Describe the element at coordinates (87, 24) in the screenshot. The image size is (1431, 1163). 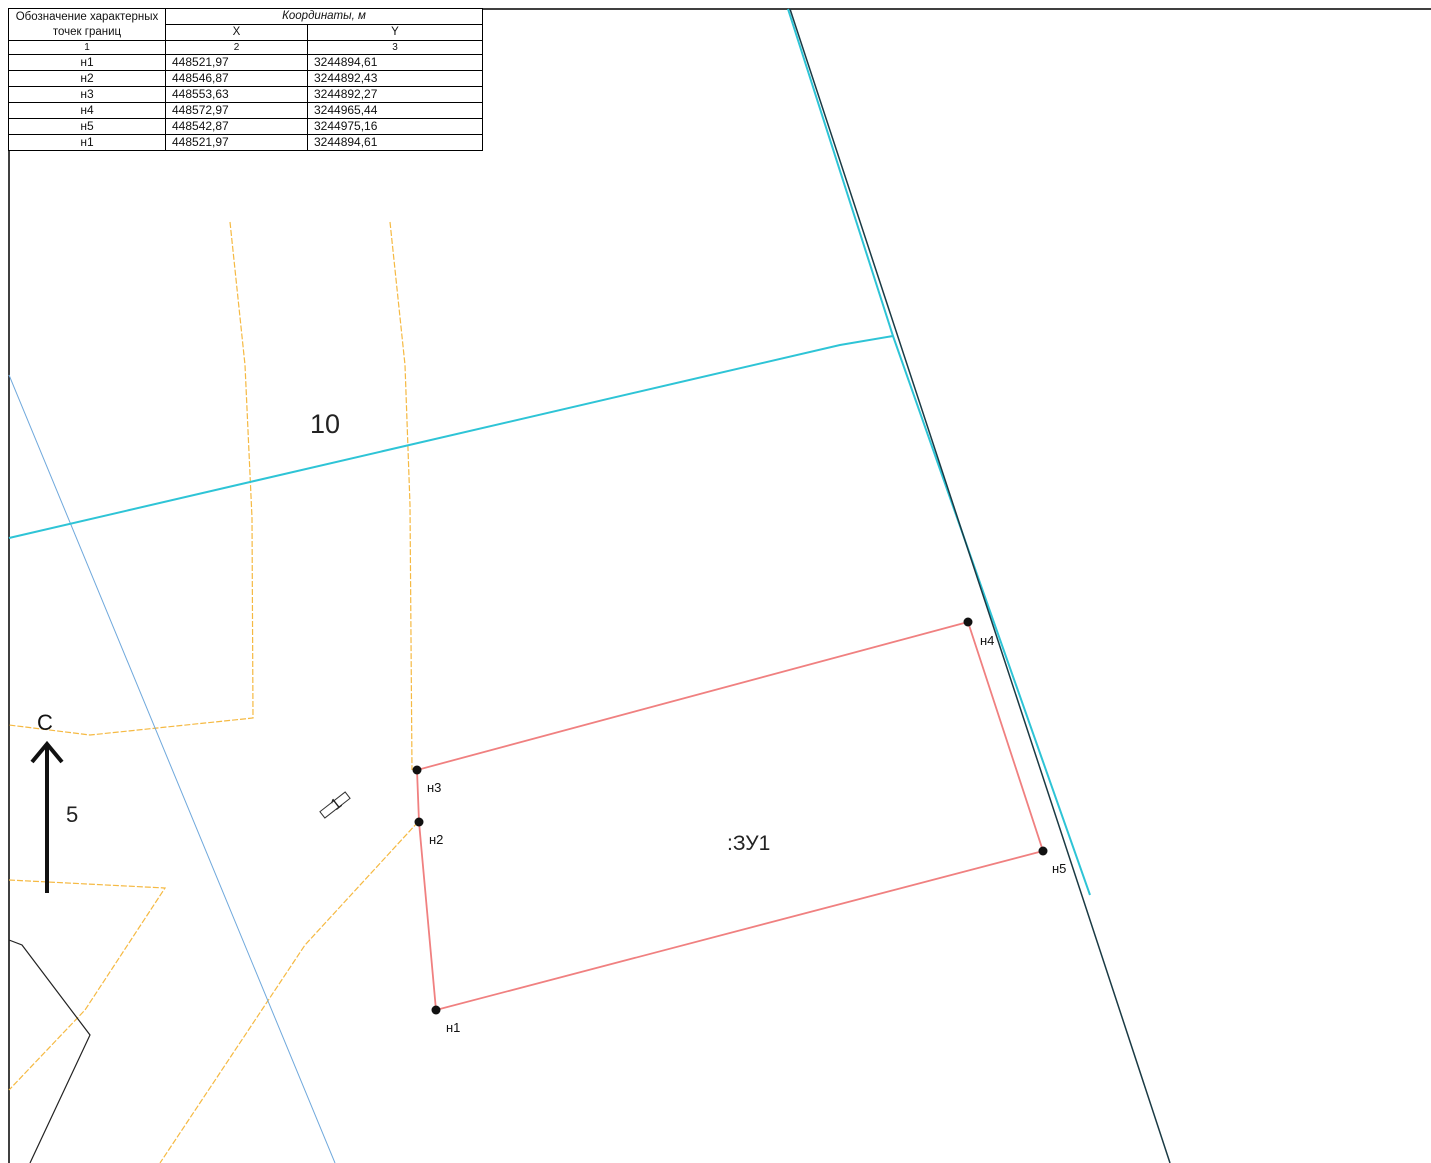
I see `header-point-designation: Обозначение характерных точек границ` at that location.